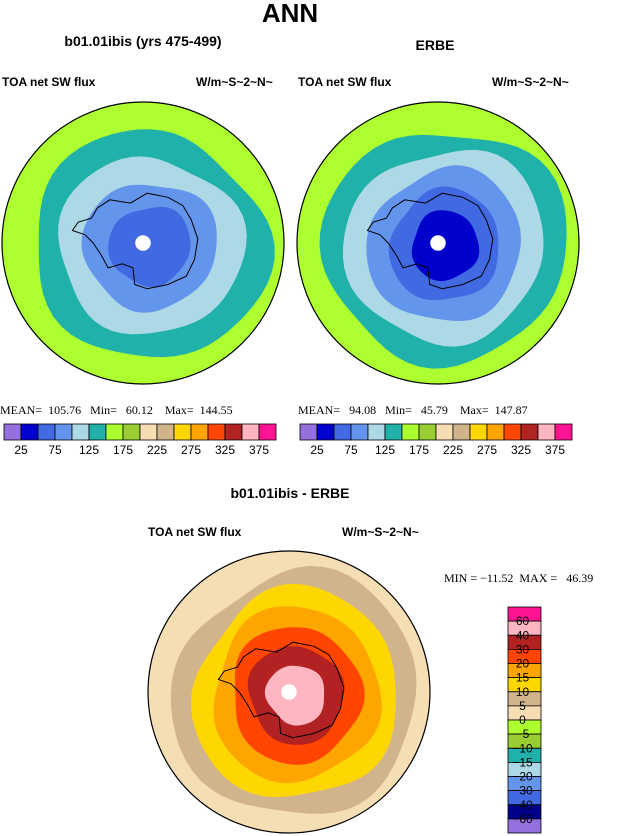 This screenshot has width=631, height=836. I want to click on colorbar-tick-label: −30, so click(522, 791).